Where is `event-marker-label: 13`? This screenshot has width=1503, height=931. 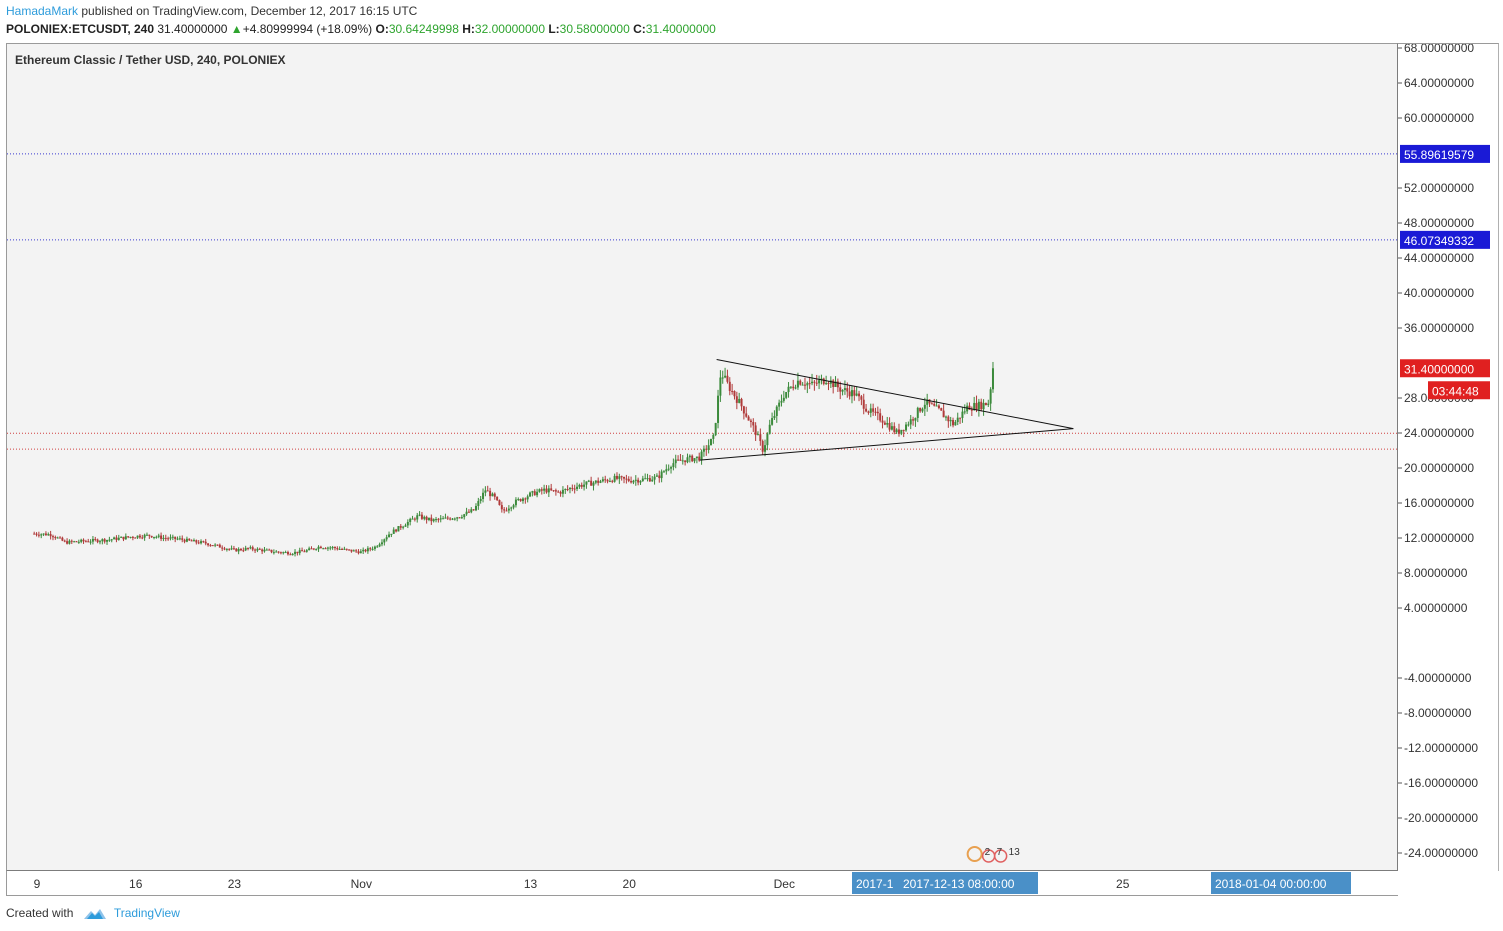 event-marker-label: 13 is located at coordinates (1015, 852).